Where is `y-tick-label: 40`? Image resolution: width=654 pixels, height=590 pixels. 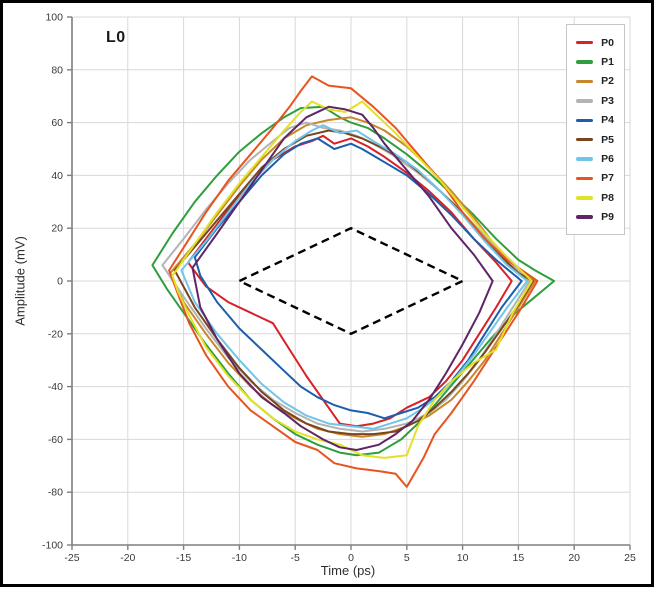
y-tick-label: 40 is located at coordinates (57, 176).